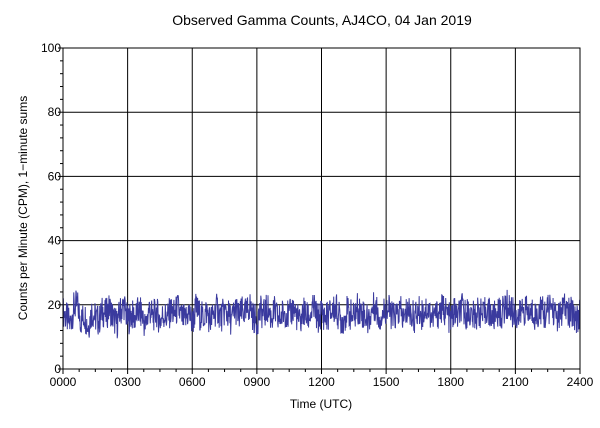 Image resolution: width=600 pixels, height=428 pixels. I want to click on x-tick-label: 2100, so click(515, 382).